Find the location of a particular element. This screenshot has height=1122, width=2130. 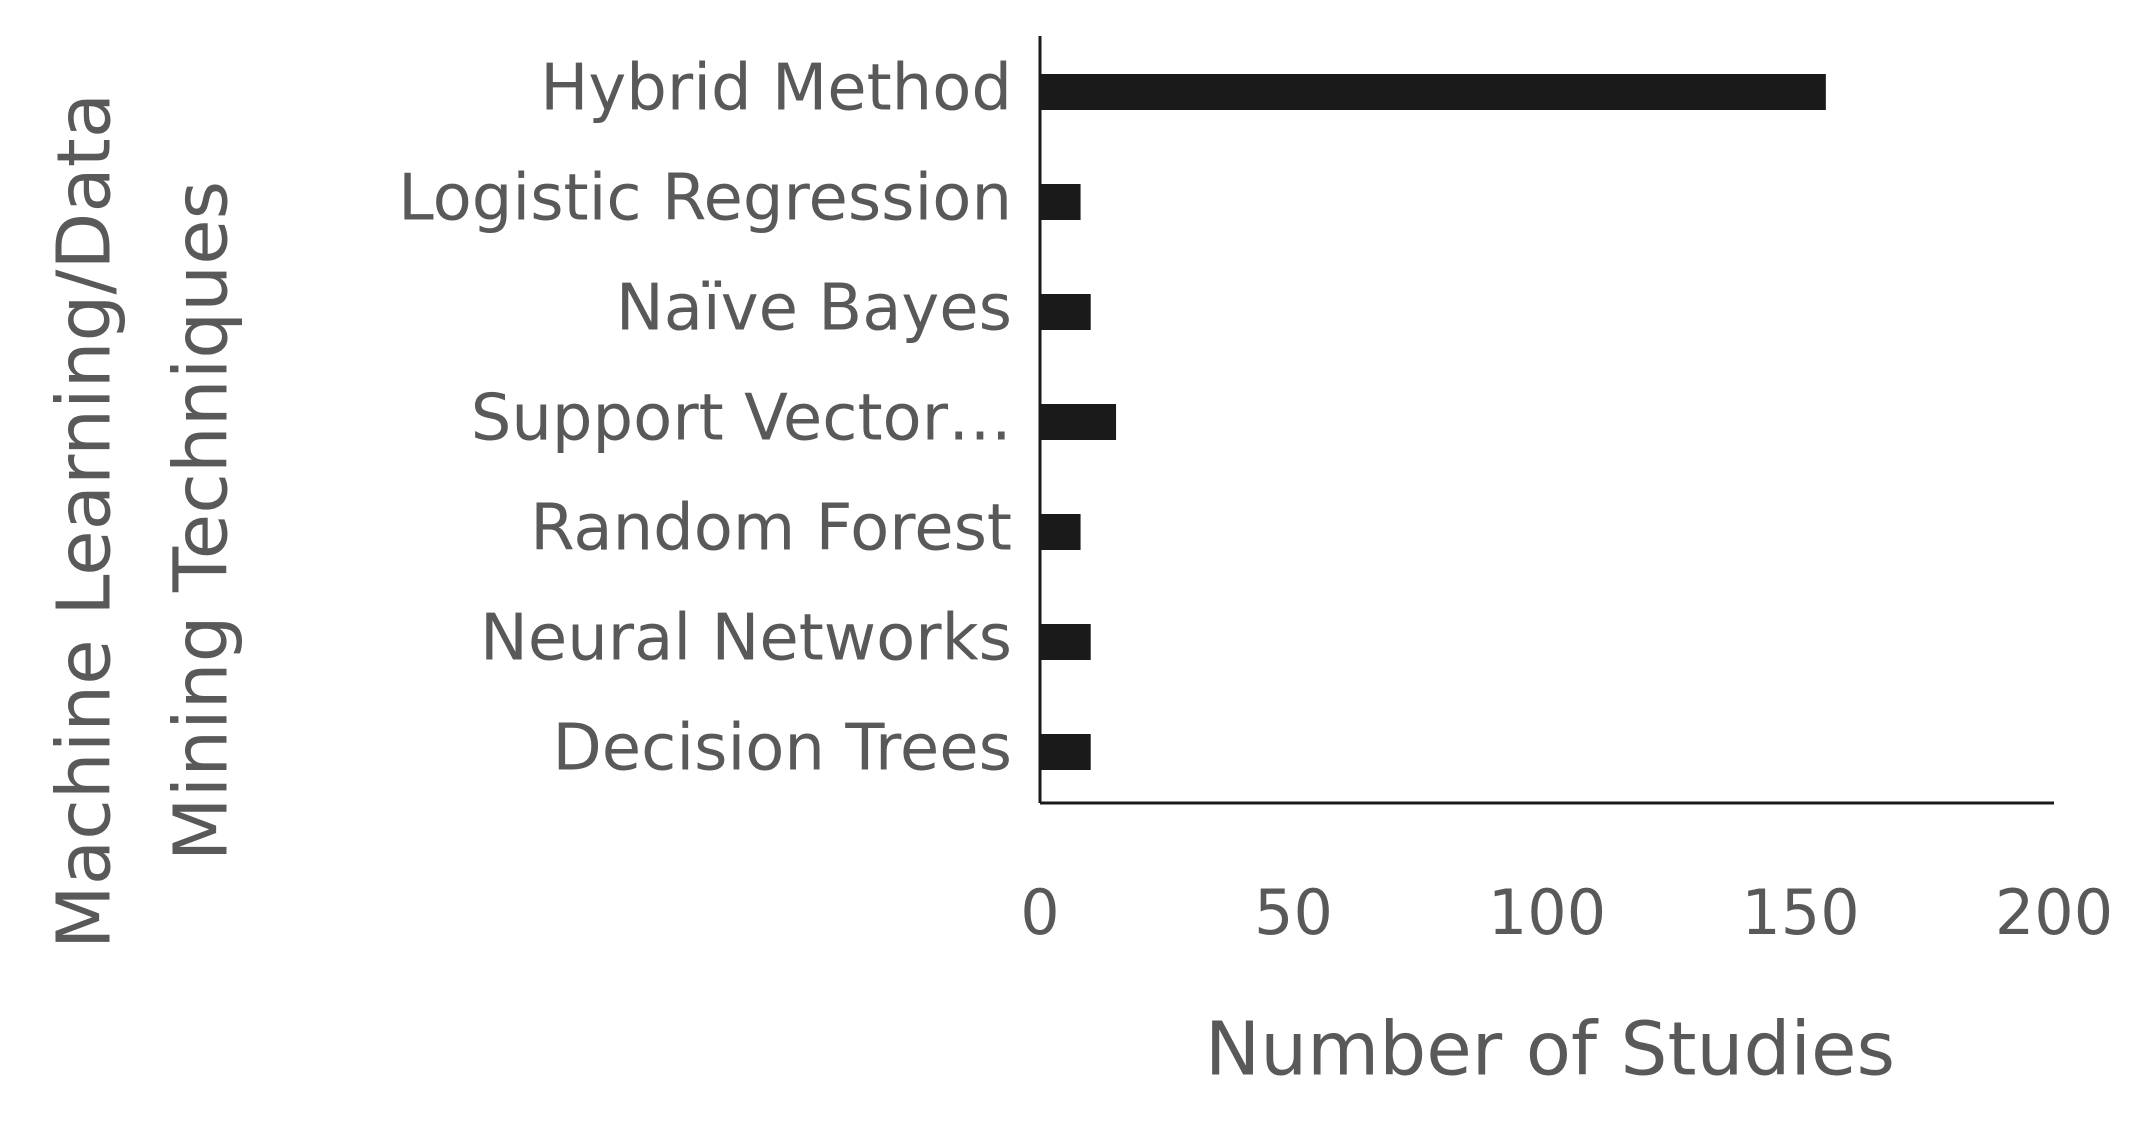

x-tick-label: 200 is located at coordinates (2054, 912).